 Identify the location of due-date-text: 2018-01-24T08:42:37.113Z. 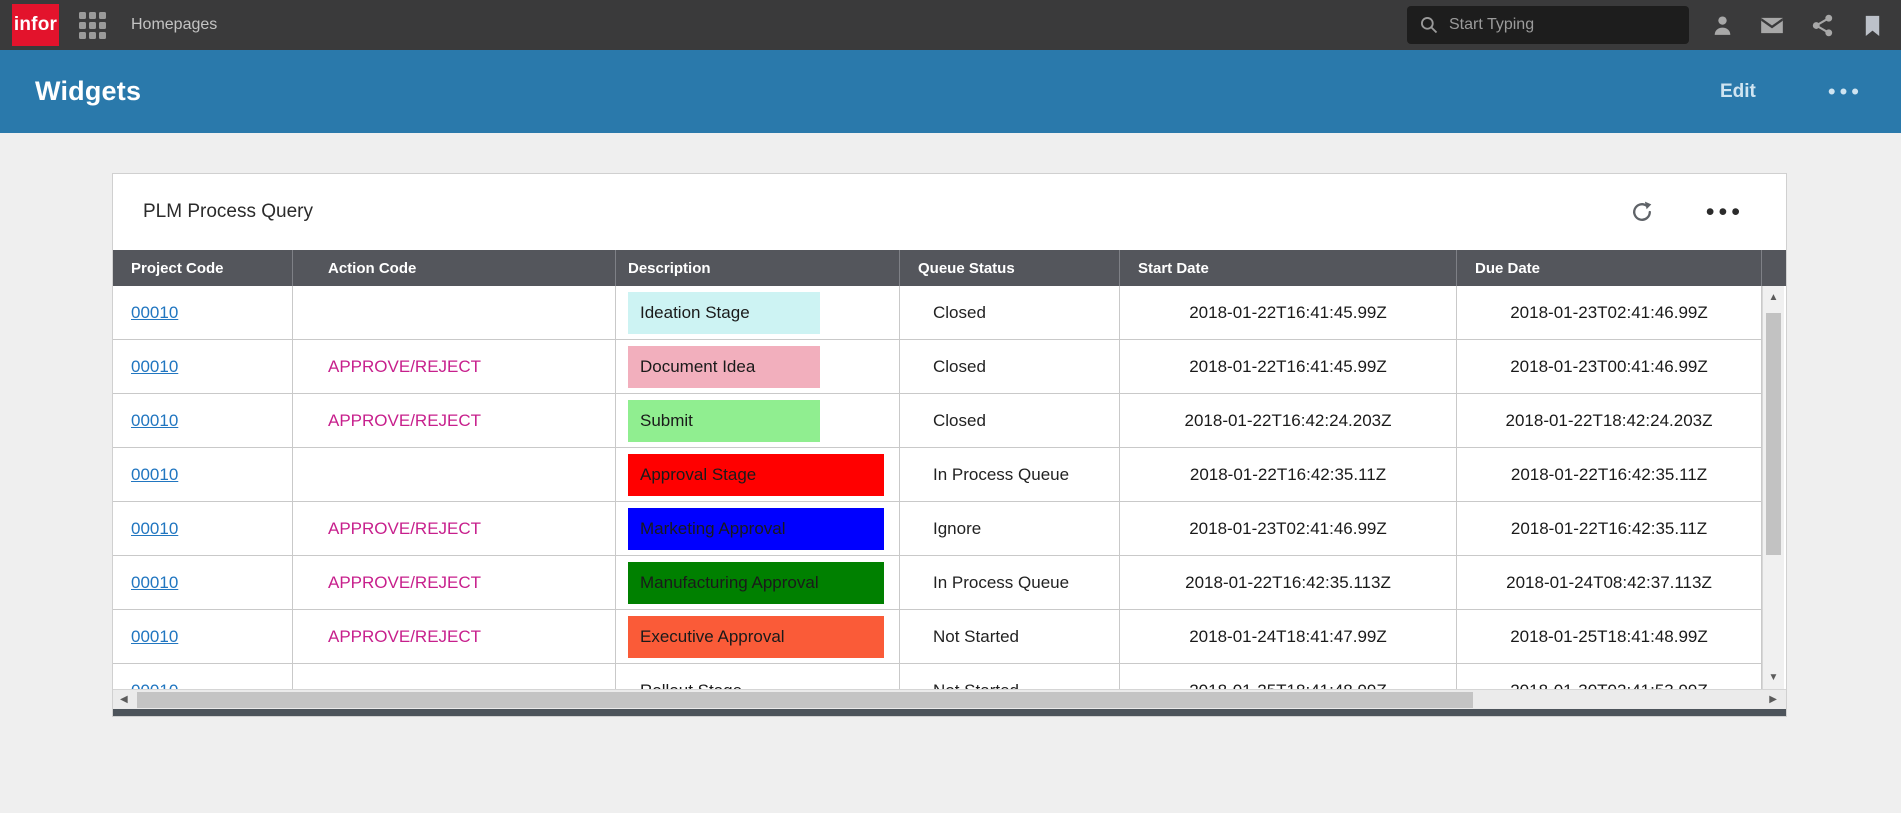
(1609, 582).